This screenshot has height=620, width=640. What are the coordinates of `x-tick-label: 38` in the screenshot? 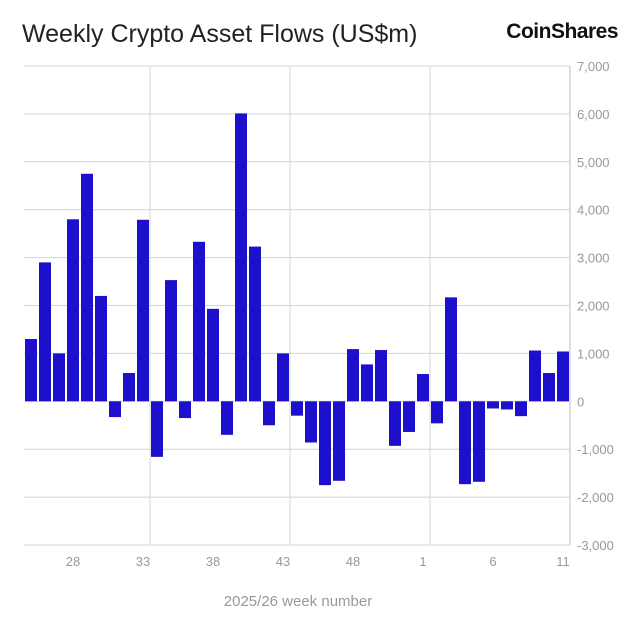 It's located at (213, 561).